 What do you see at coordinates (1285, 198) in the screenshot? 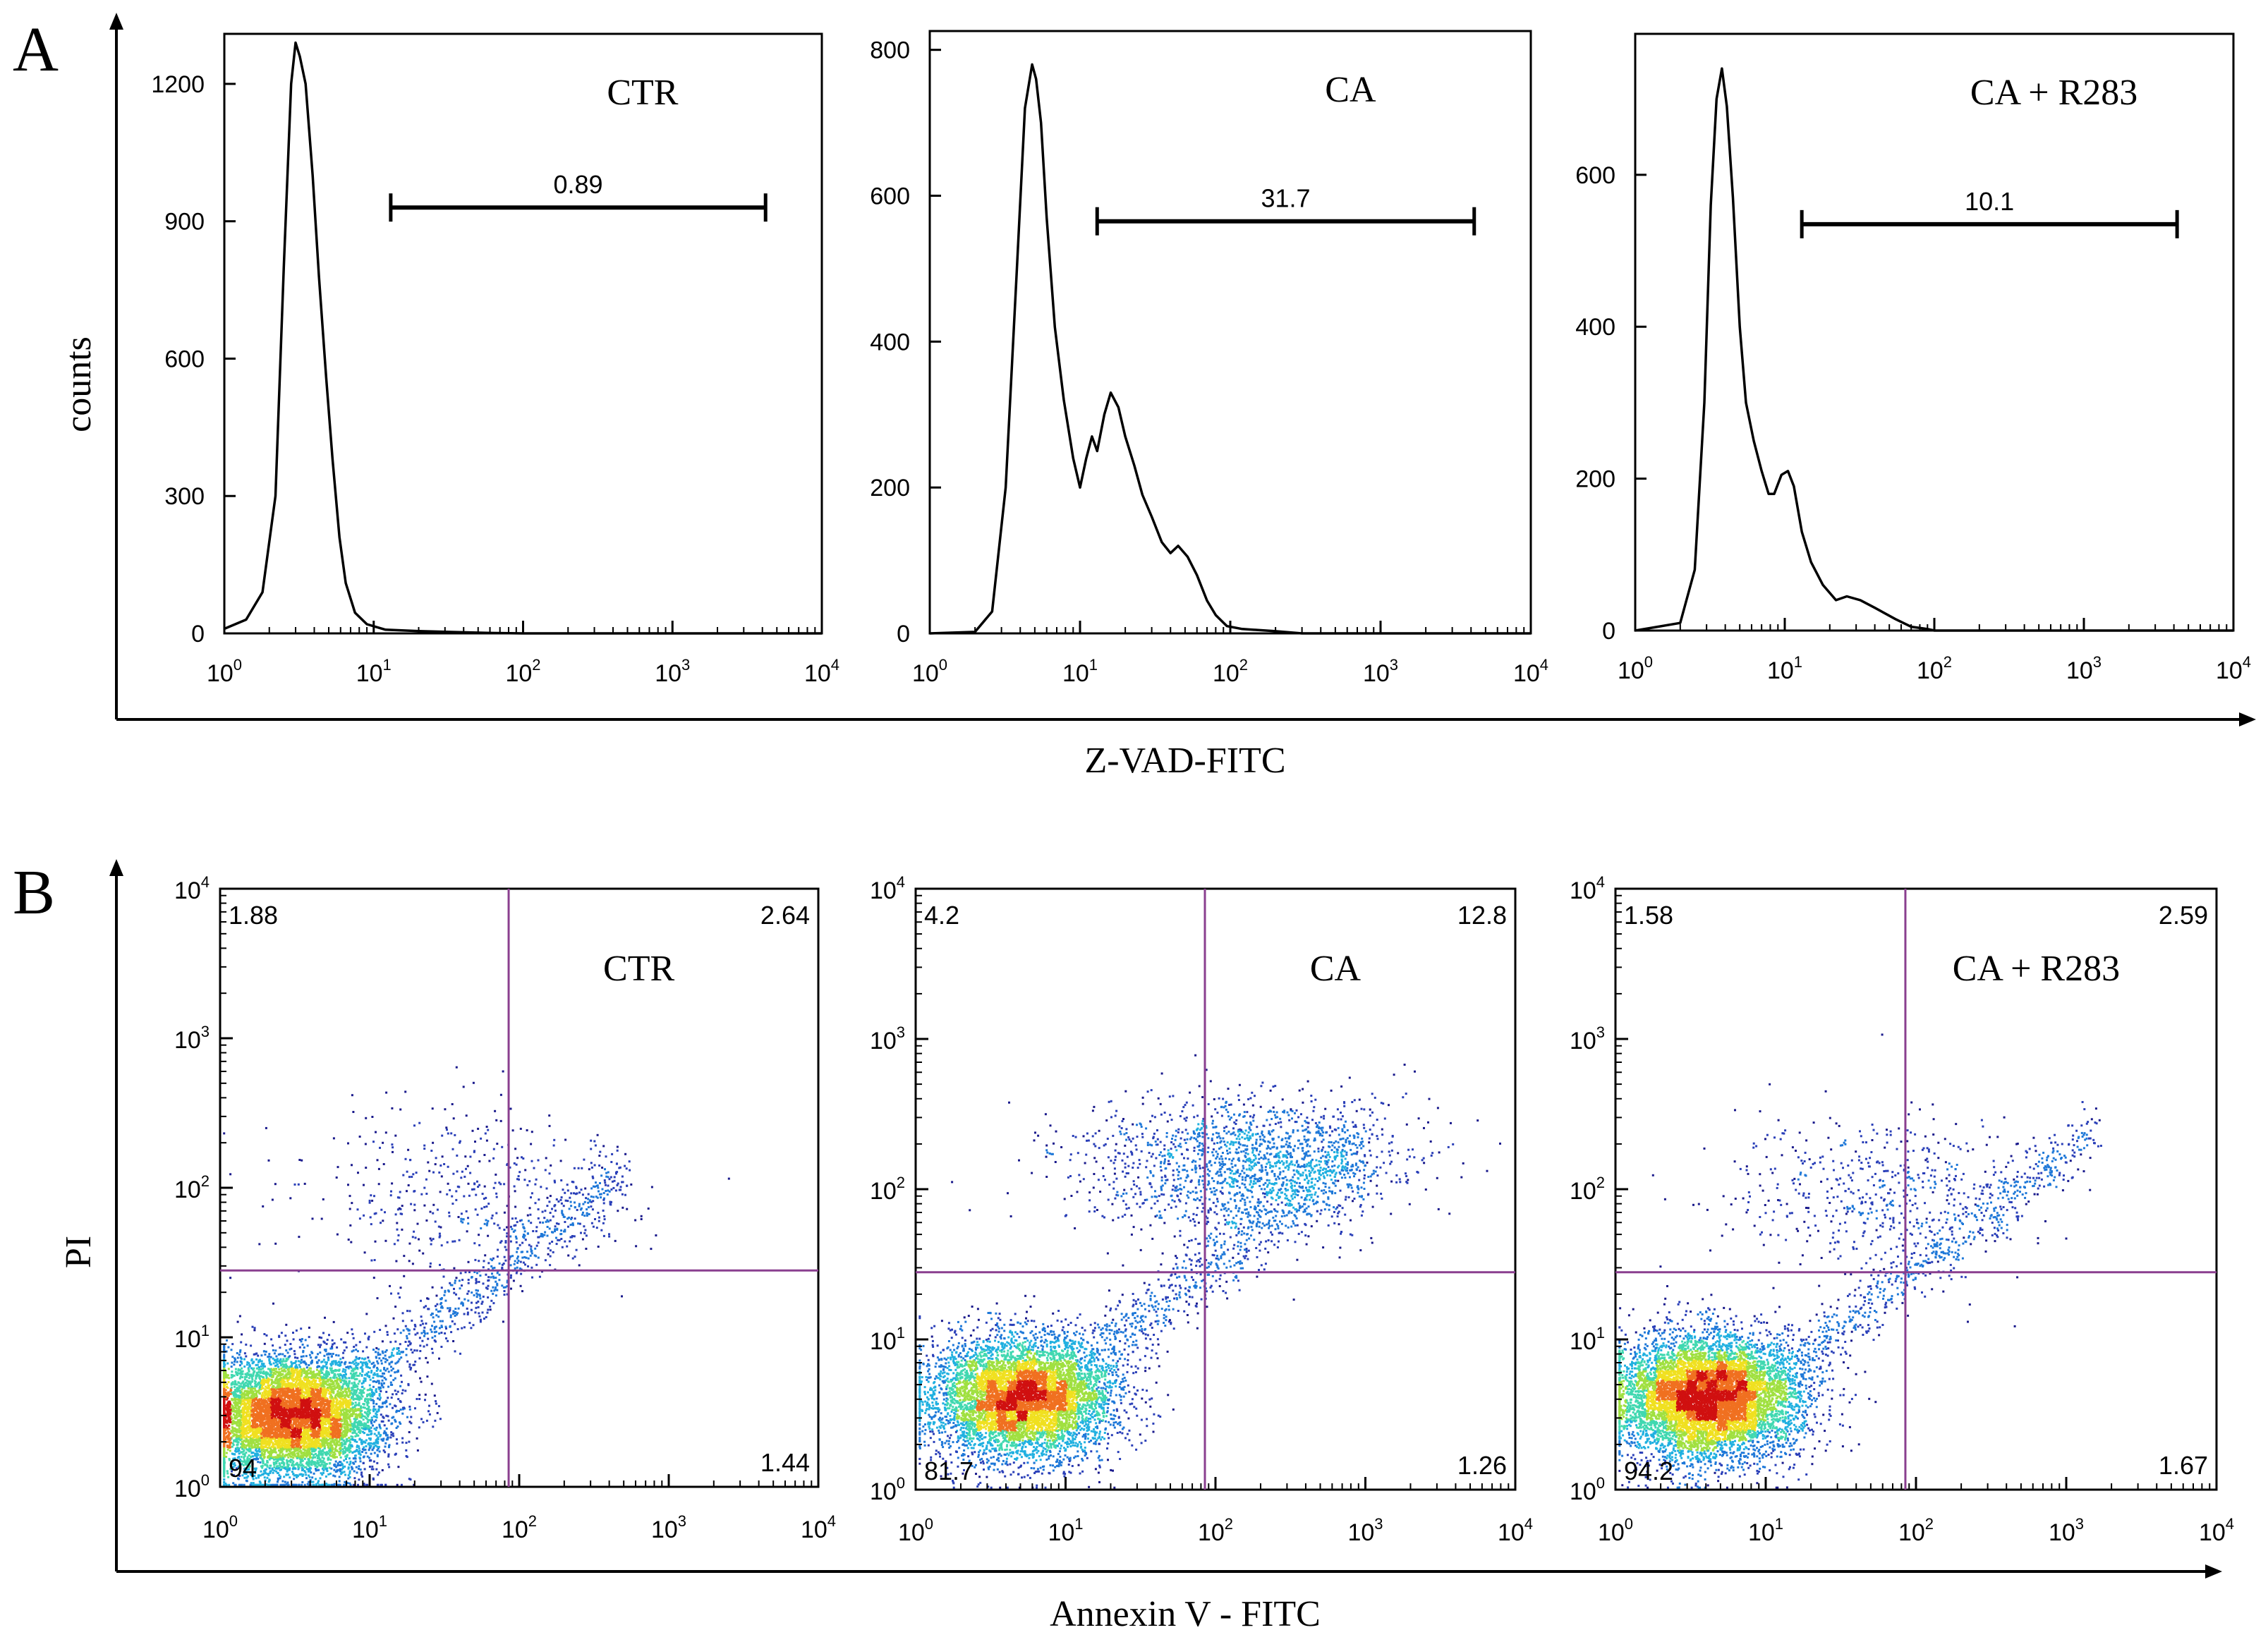
I see `gate-label: 31.7` at bounding box center [1285, 198].